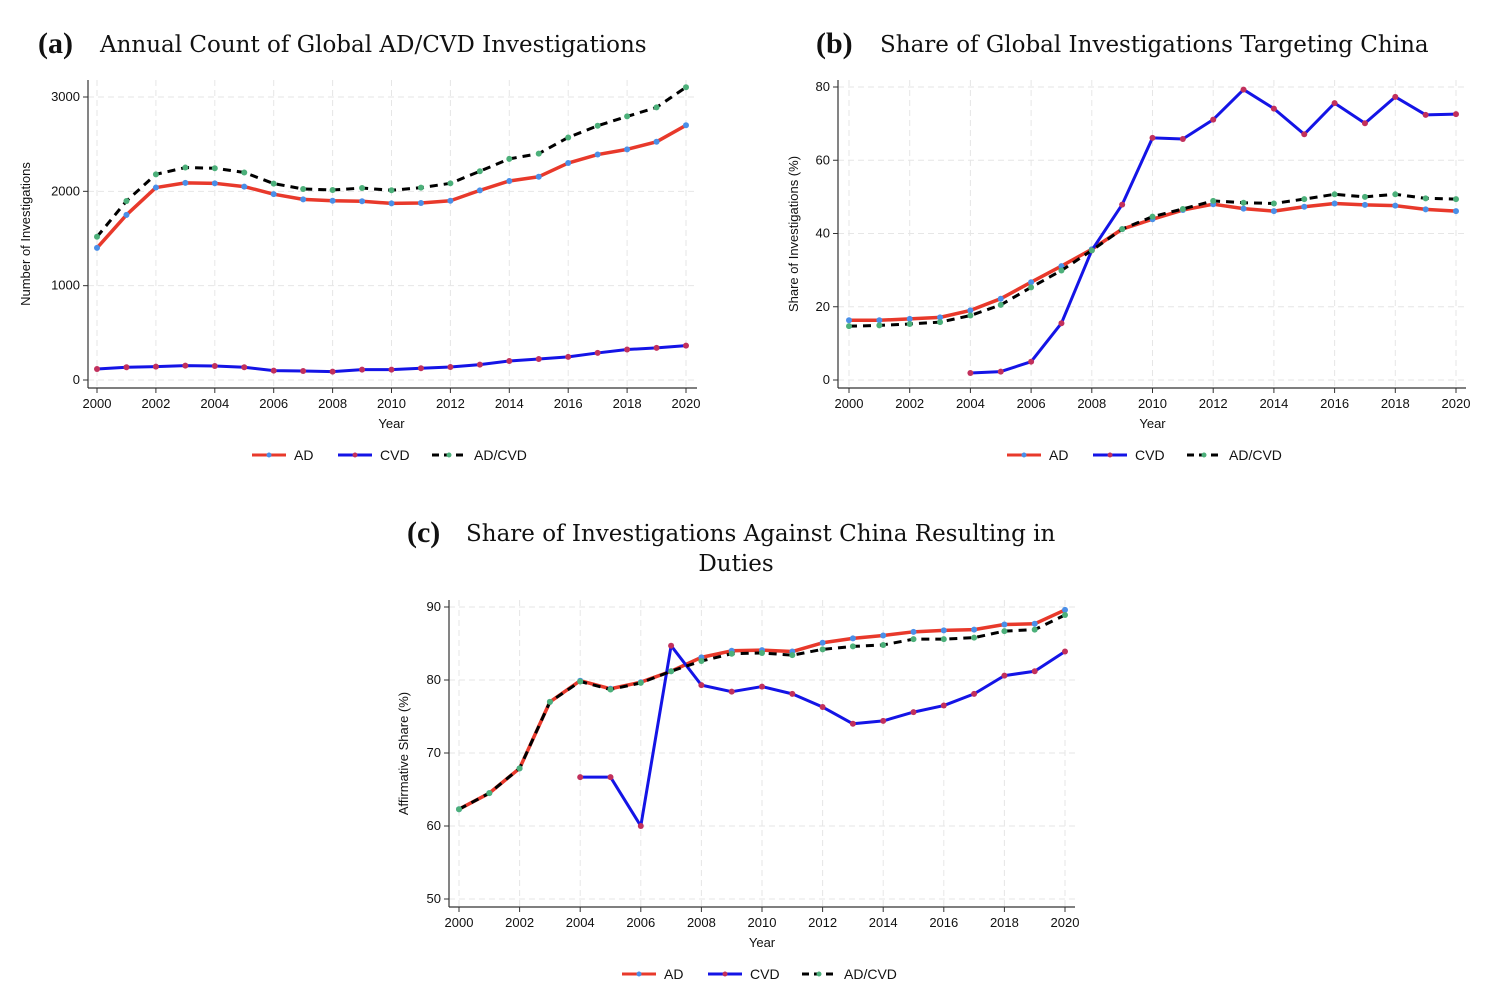 This screenshot has width=1492, height=993. What do you see at coordinates (1150, 455) in the screenshot?
I see `legend-label: CVD` at bounding box center [1150, 455].